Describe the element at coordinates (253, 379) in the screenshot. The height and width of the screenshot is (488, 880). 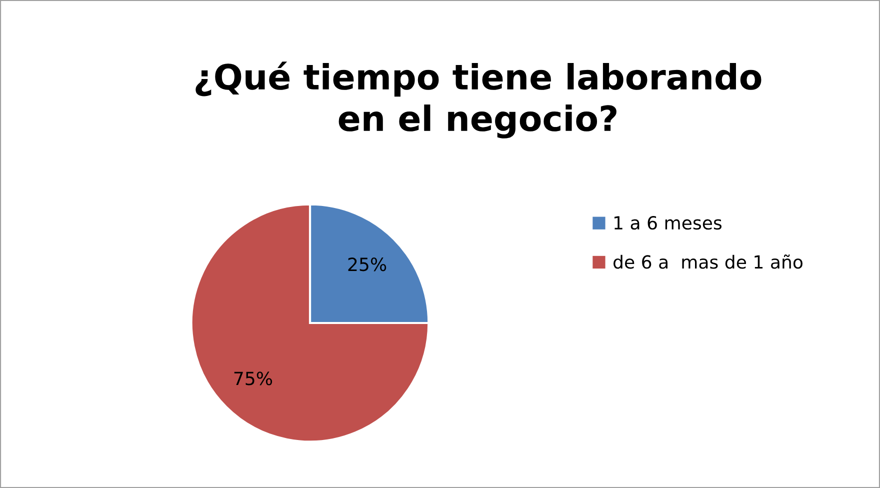
I see `data-label: 75%` at that location.